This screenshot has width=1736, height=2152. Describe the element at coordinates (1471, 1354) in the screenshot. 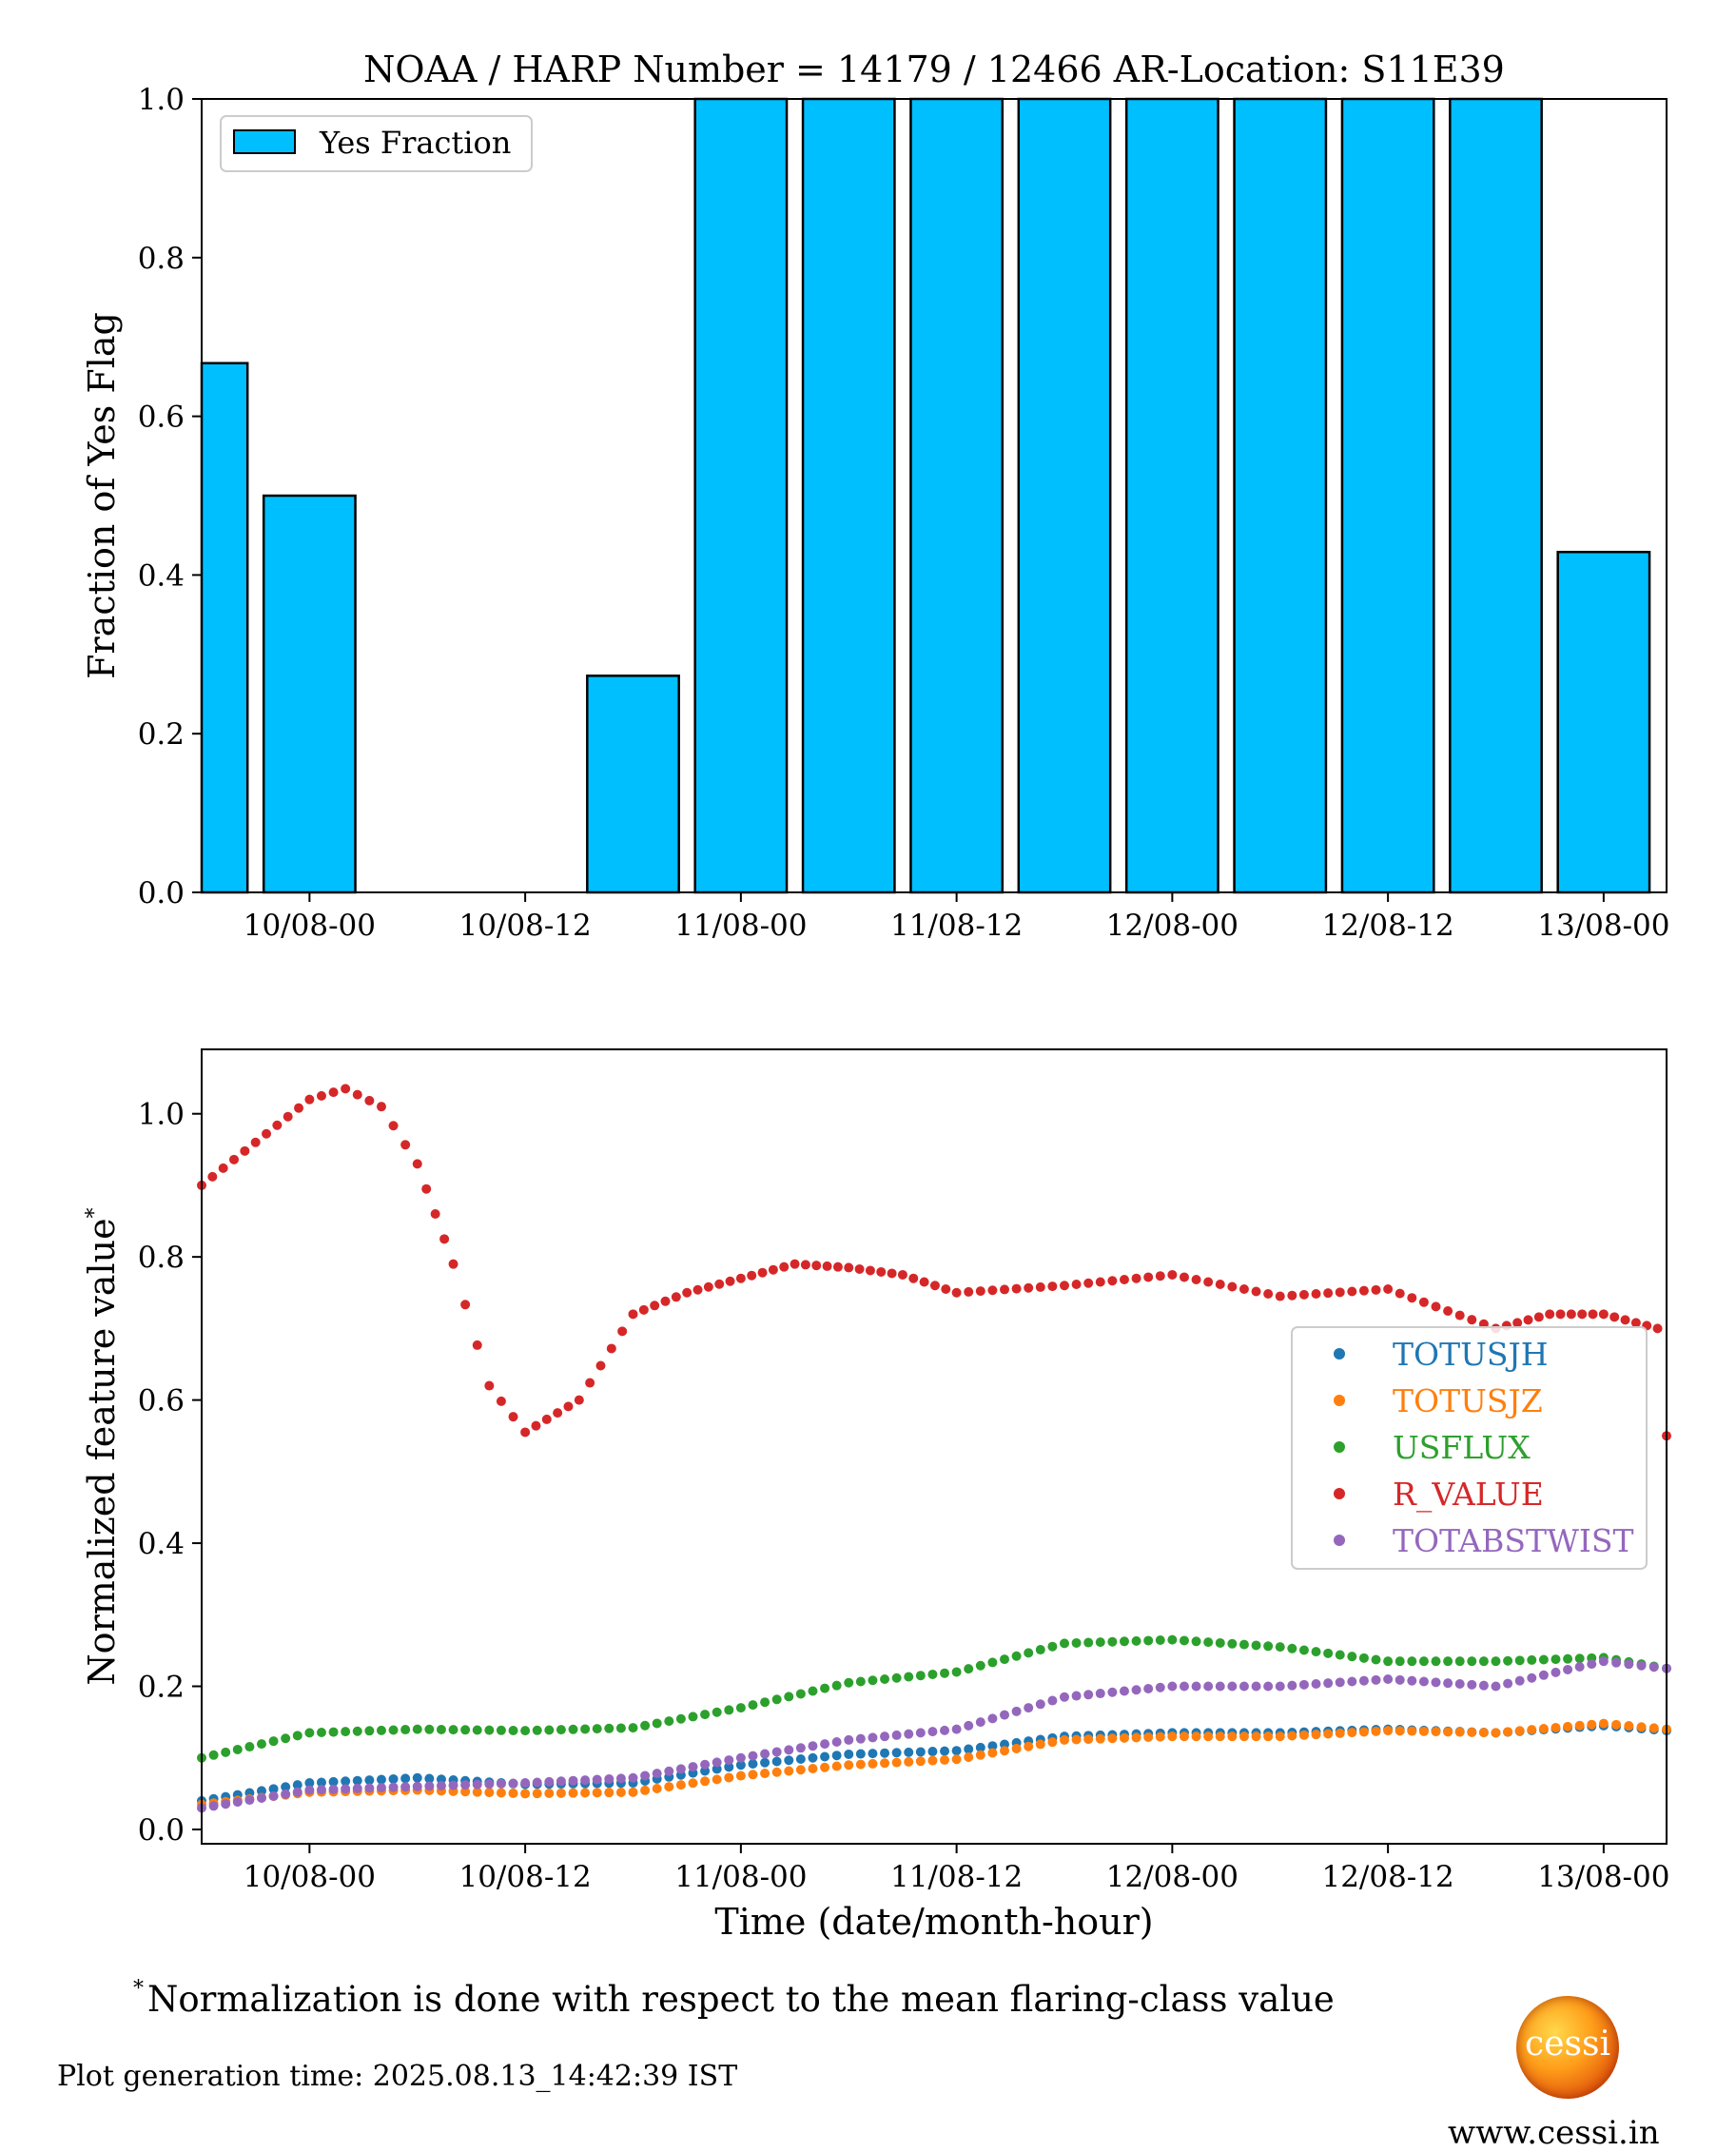

I see `legend-label-totusjh: TOTUSJH` at that location.